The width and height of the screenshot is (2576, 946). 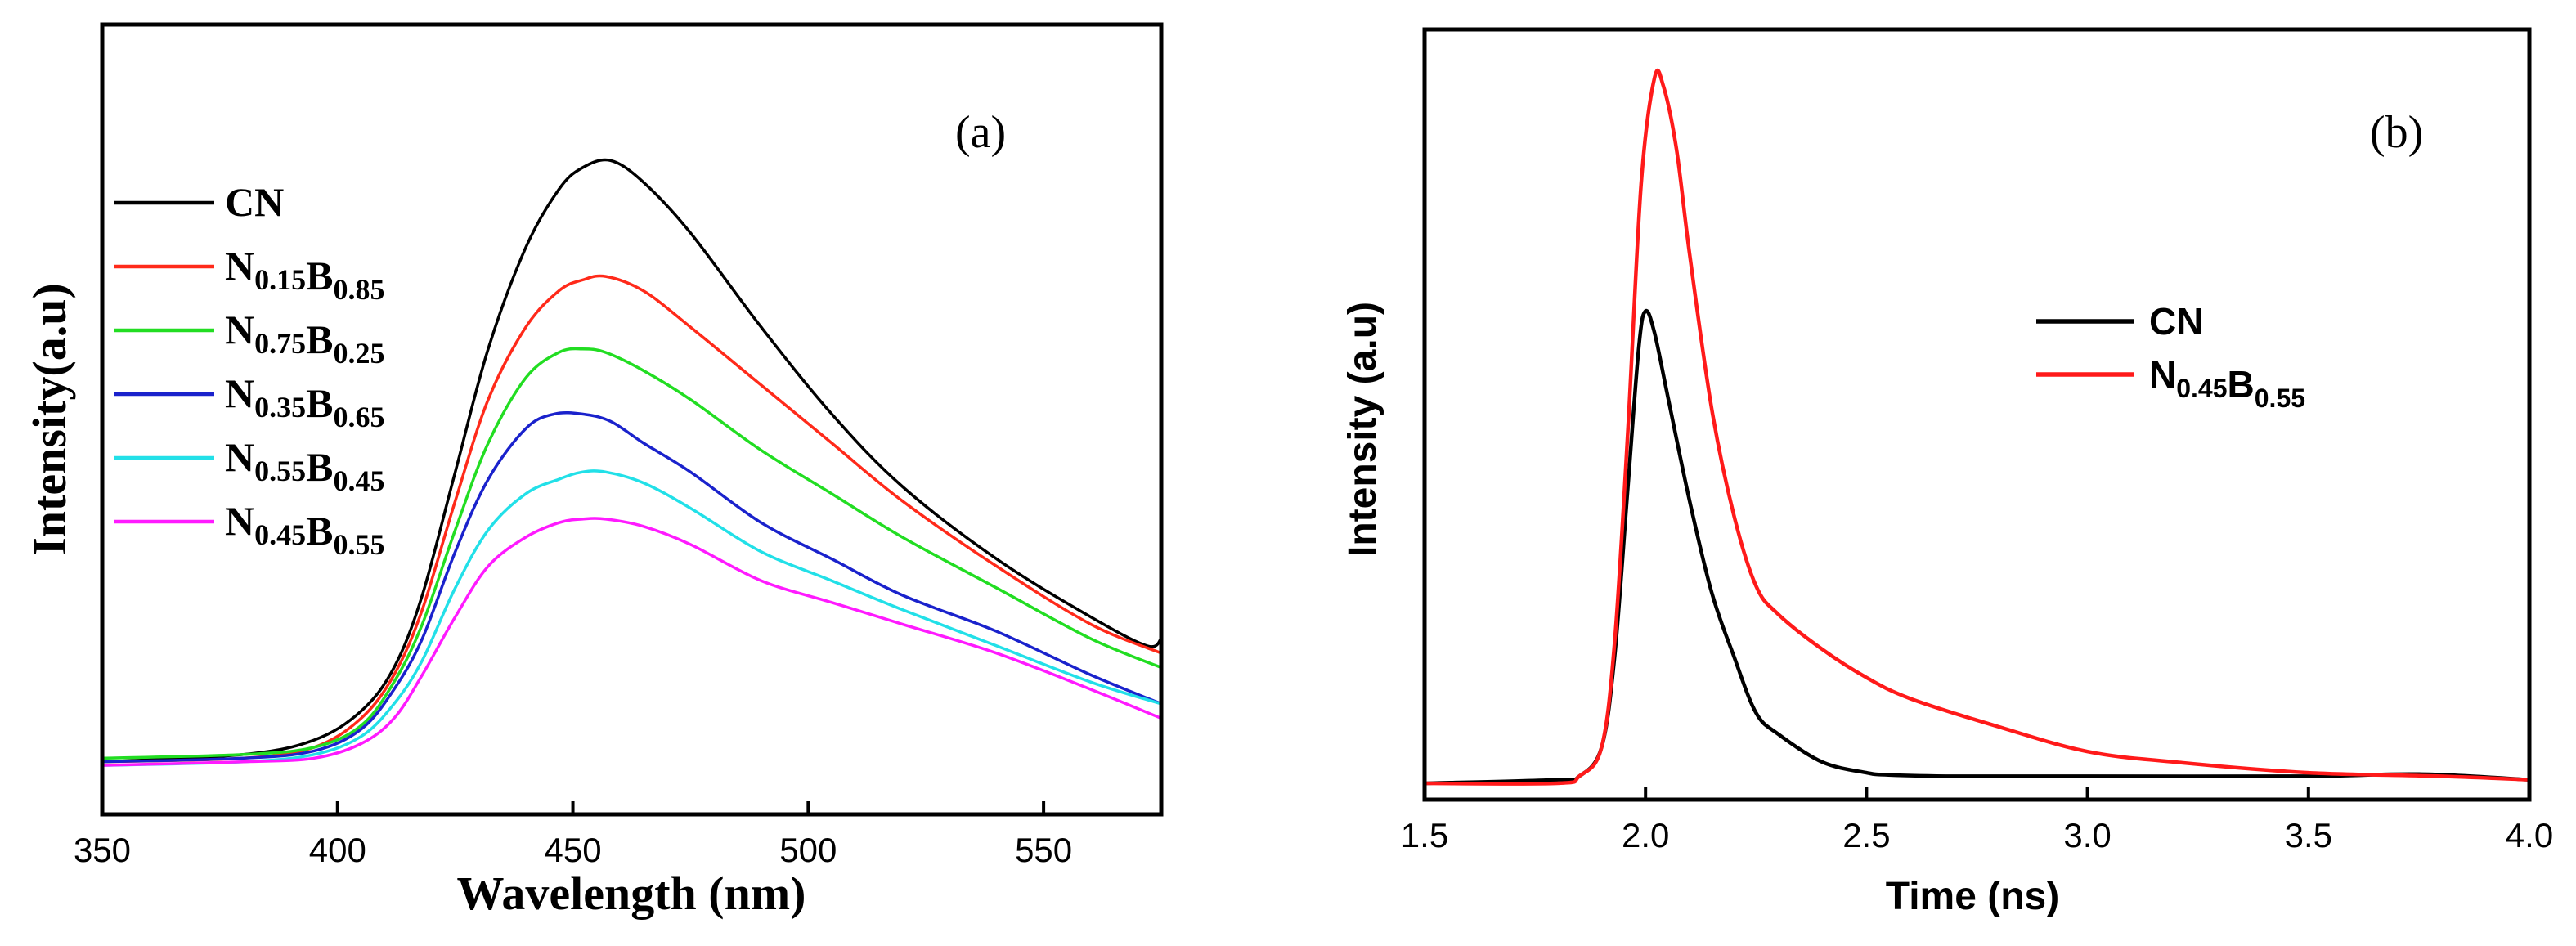 I want to click on panel-a-x-tick-label: 350, so click(x=103, y=850).